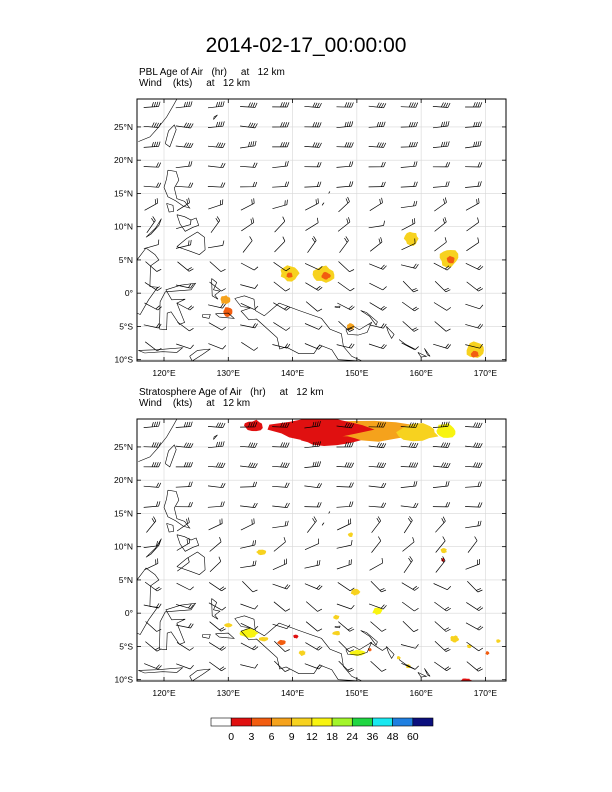 The image size is (612, 792). What do you see at coordinates (229, 373) in the screenshot?
I see `lon-tick-label: 130°E` at bounding box center [229, 373].